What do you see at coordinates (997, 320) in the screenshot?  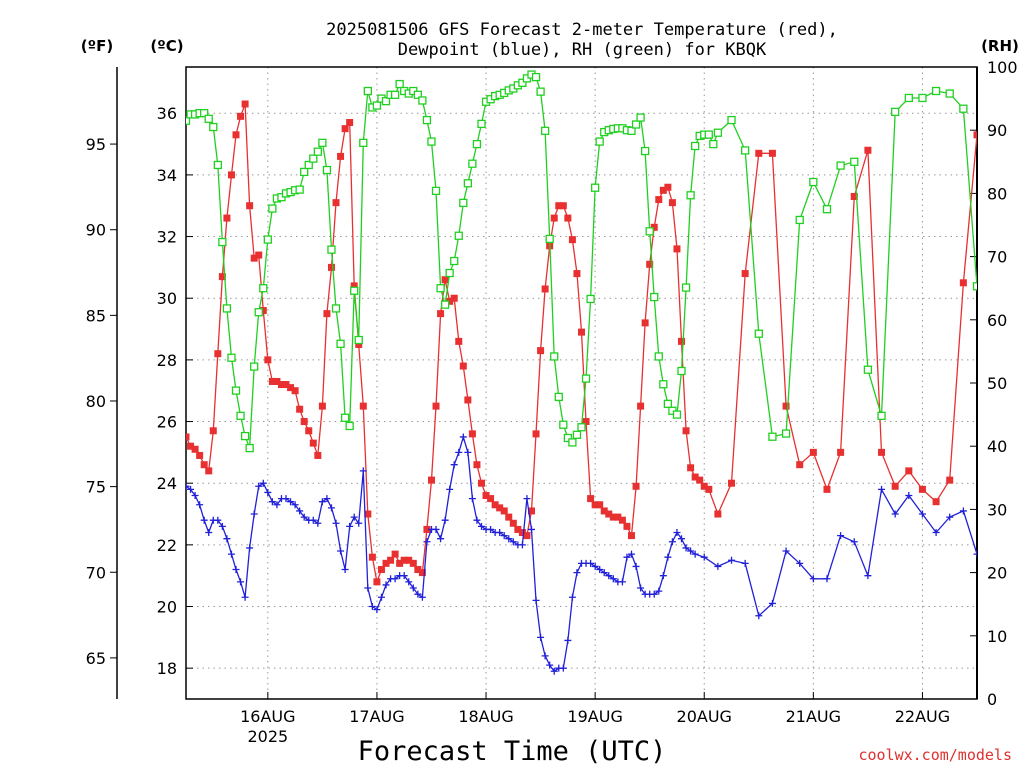 I see `rh-tick-label: 60` at bounding box center [997, 320].